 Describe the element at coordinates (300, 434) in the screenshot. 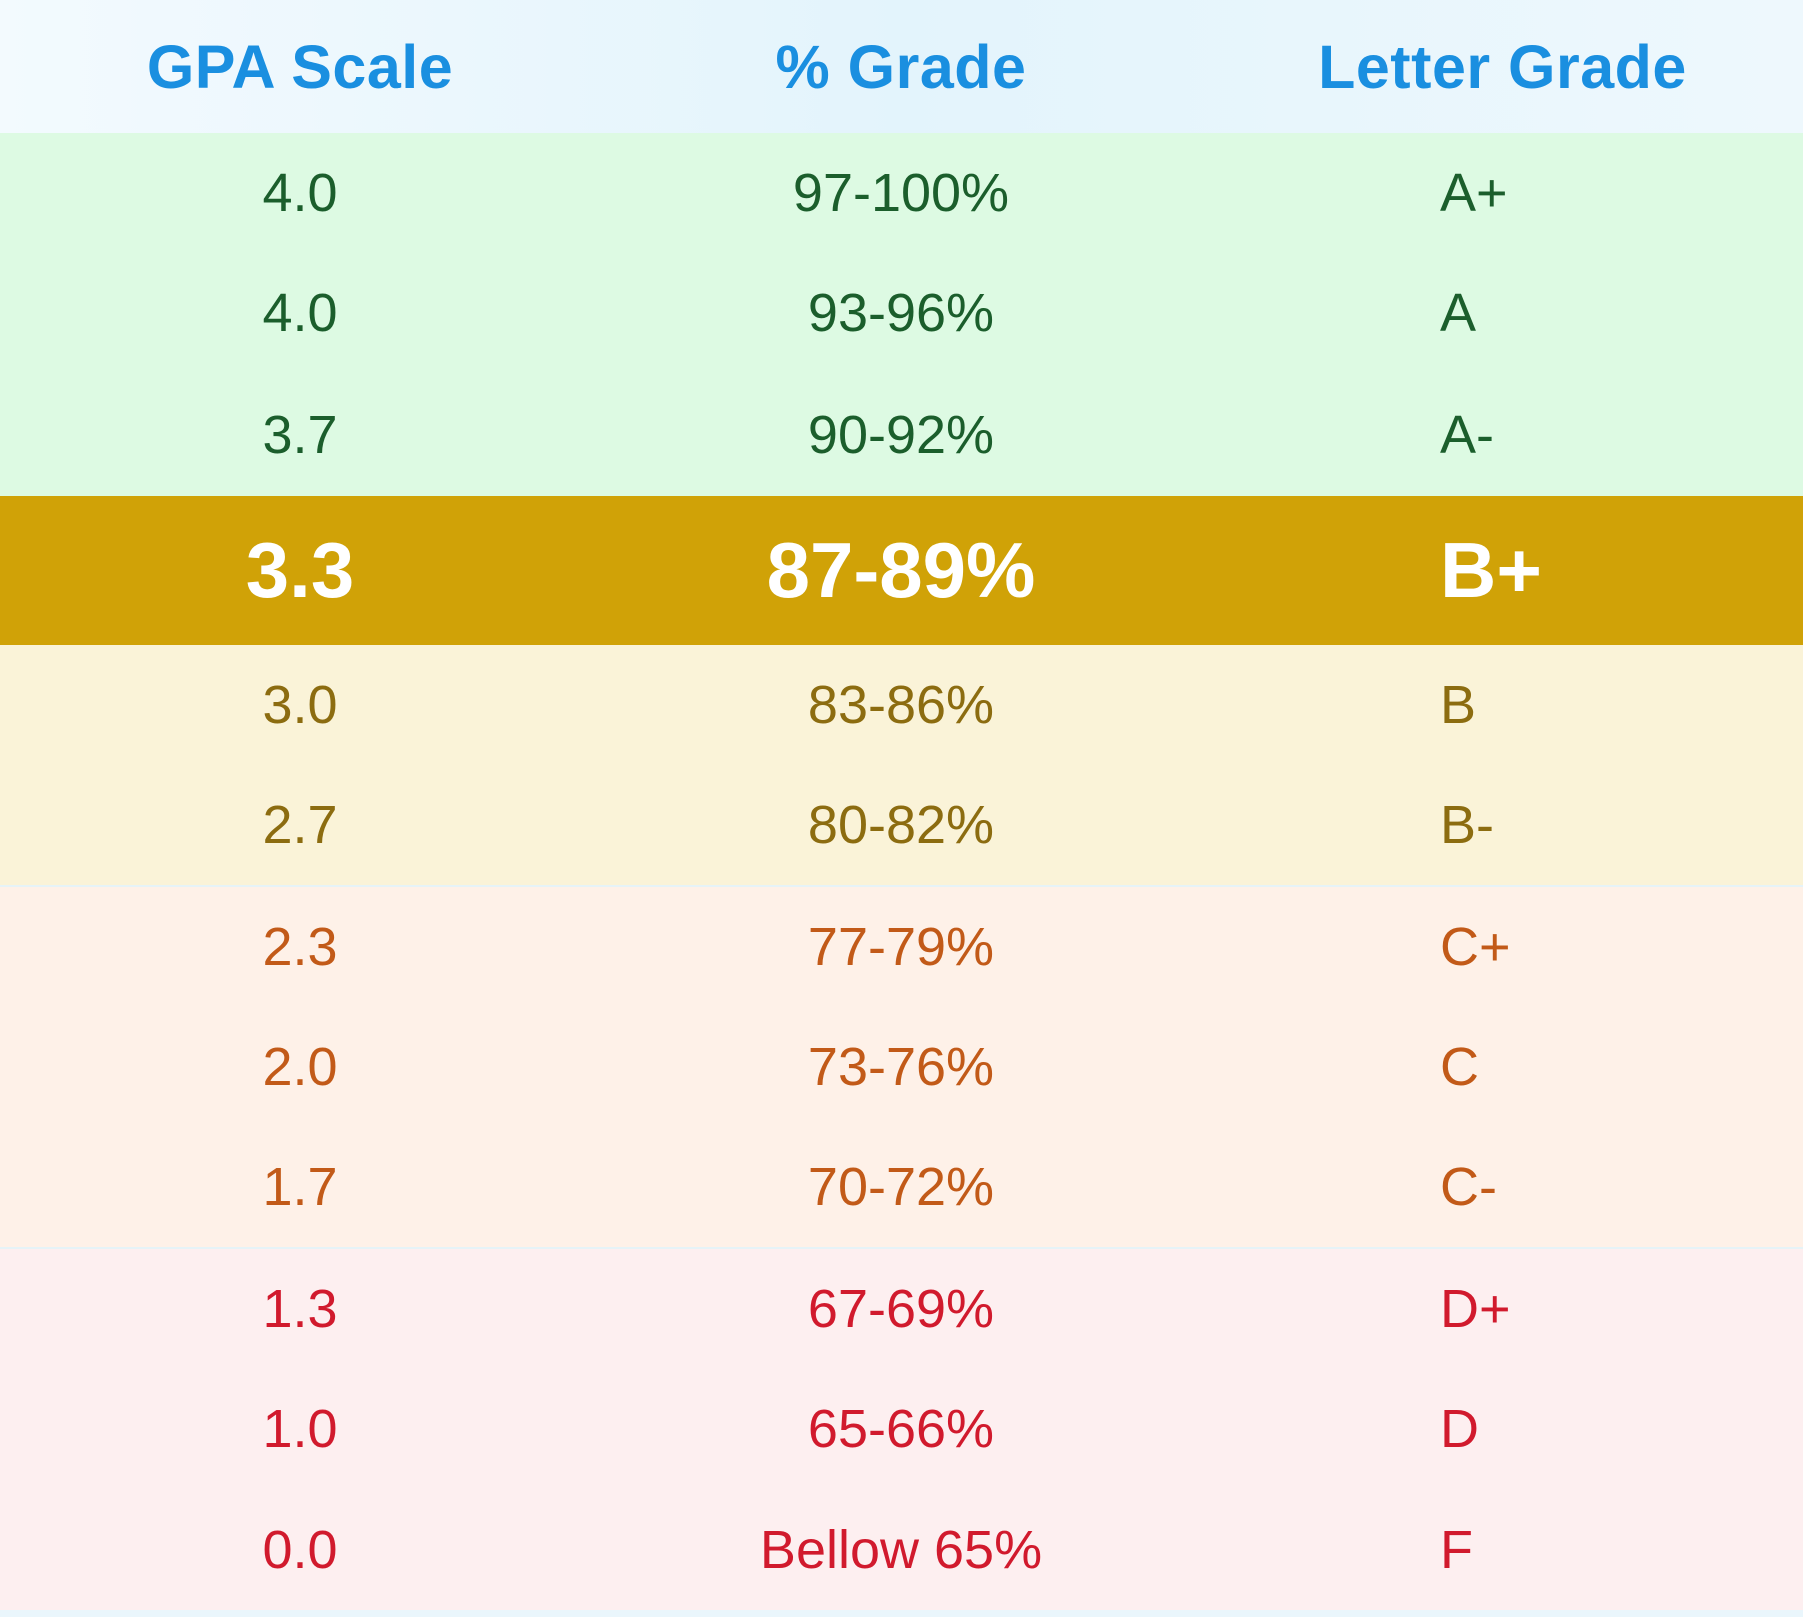

I see `gpa-cell: 3.7` at that location.